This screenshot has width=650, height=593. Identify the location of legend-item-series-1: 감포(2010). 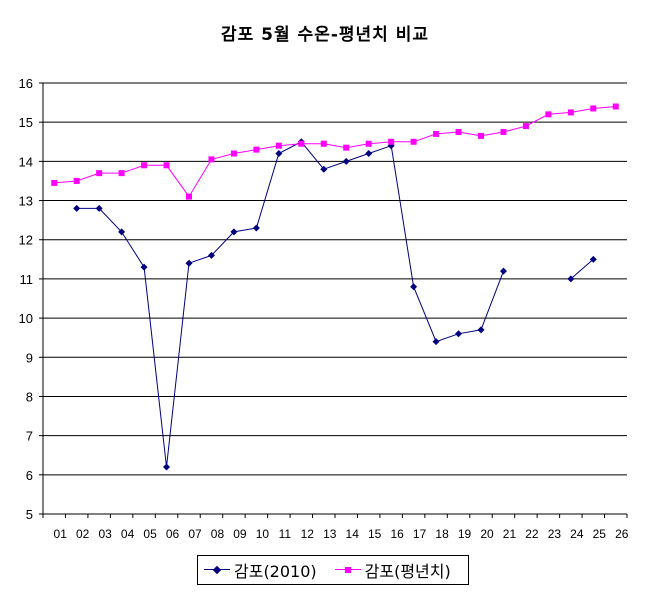
(257, 570).